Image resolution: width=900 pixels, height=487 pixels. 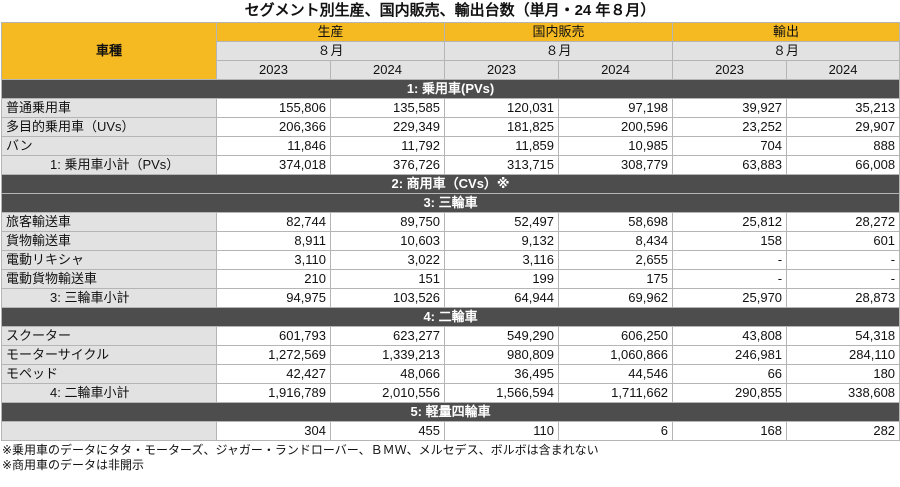 I want to click on table-row: モペッド 42,427 48,066 36,495 44,546 66 180, so click(x=450, y=374).